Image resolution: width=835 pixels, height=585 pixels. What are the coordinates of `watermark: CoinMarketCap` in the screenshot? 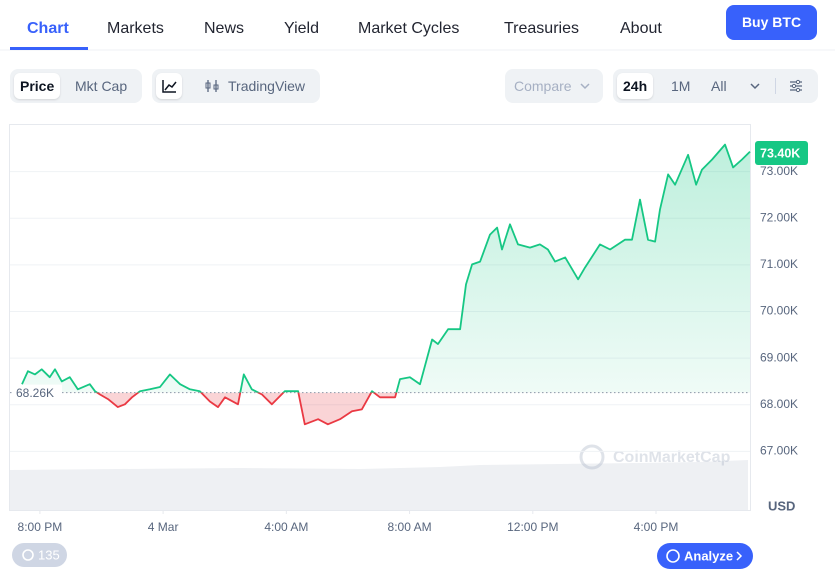 It's located at (655, 457).